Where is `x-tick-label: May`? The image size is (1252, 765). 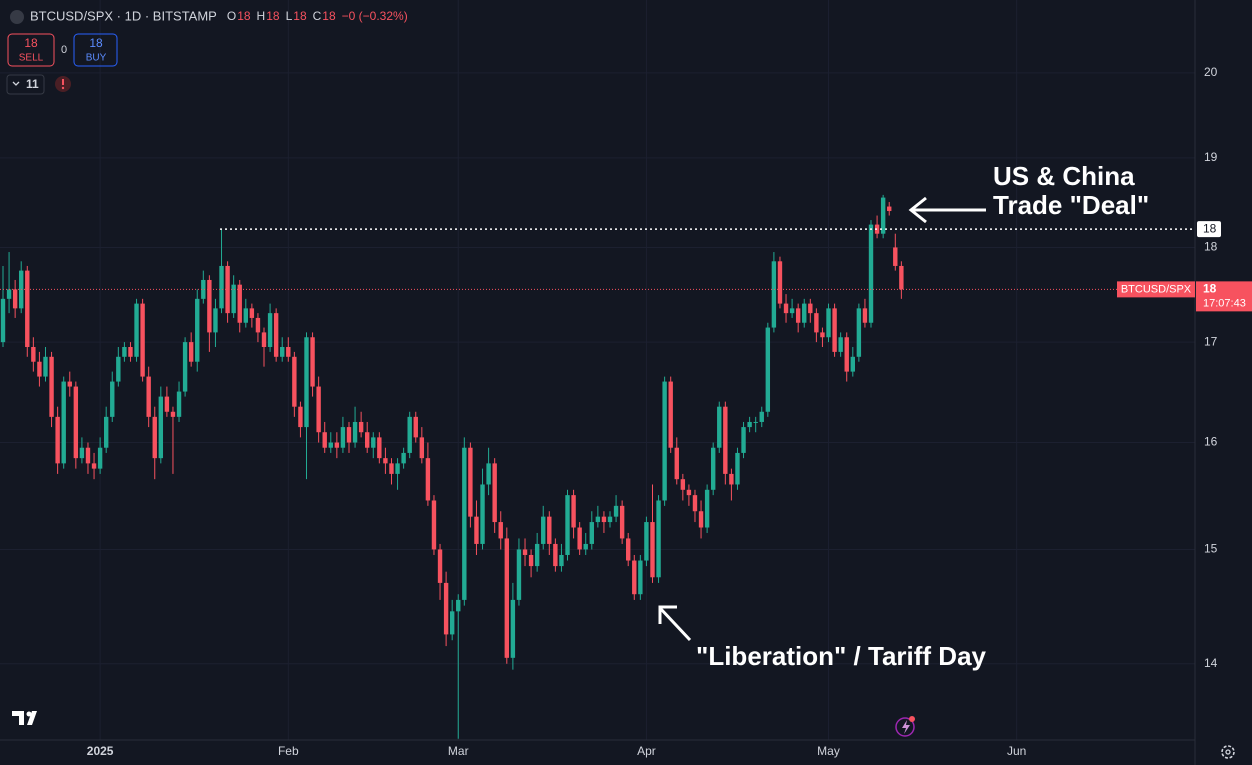
x-tick-label: May is located at coordinates (828, 751).